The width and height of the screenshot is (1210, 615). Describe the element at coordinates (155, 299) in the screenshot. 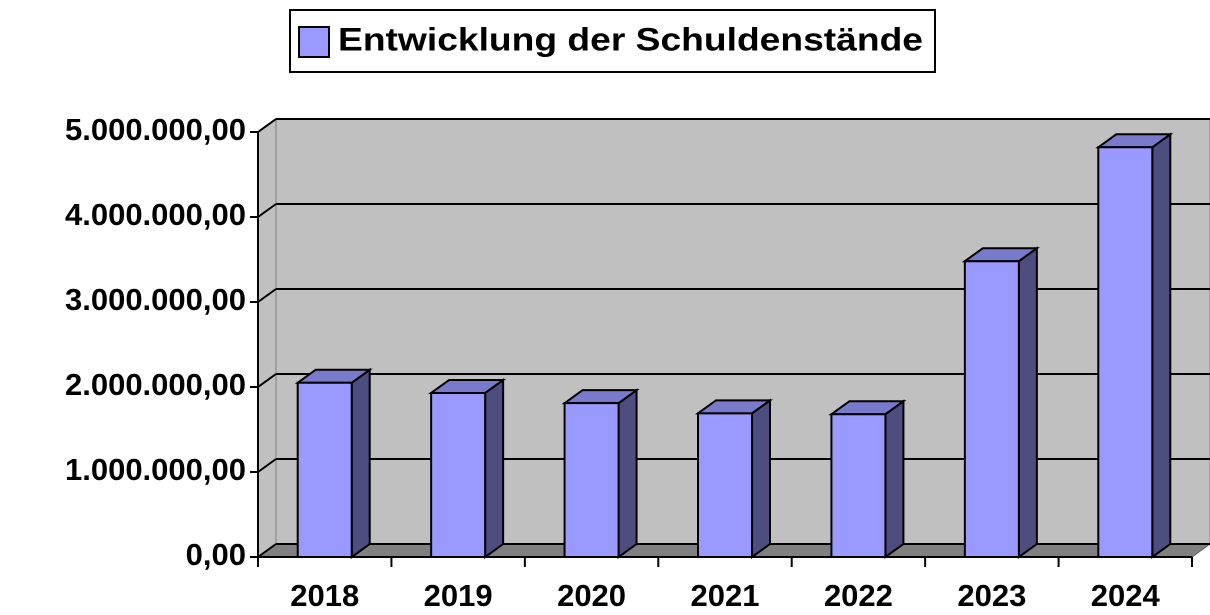

I see `y-tick-label: 3.000.000,00` at that location.